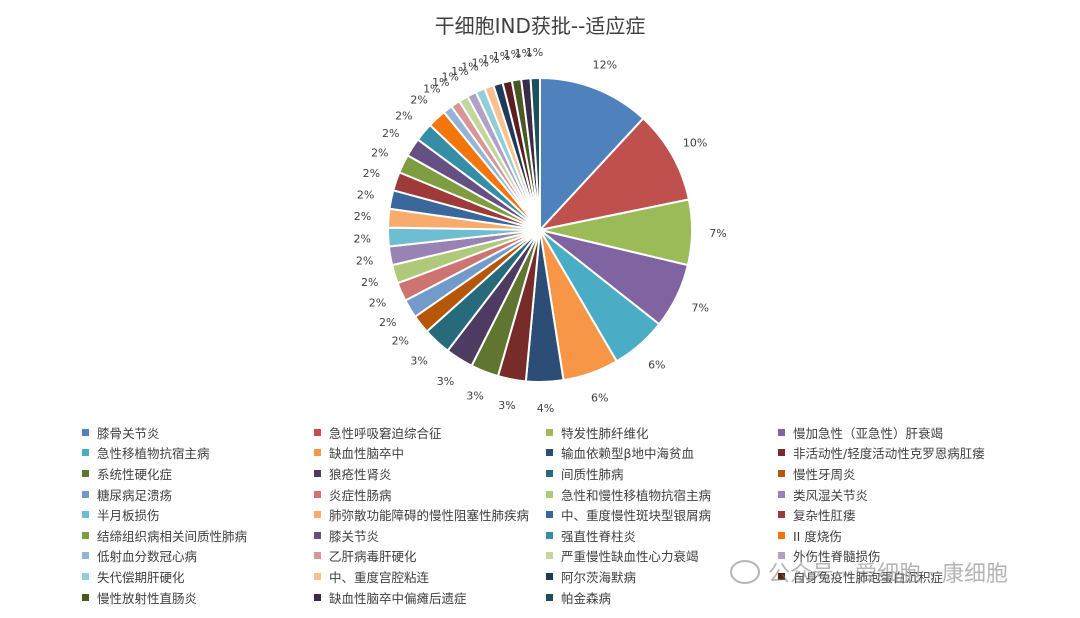 The width and height of the screenshot is (1080, 618). I want to click on legend-label: 阿尔茨海默病, so click(599, 577).